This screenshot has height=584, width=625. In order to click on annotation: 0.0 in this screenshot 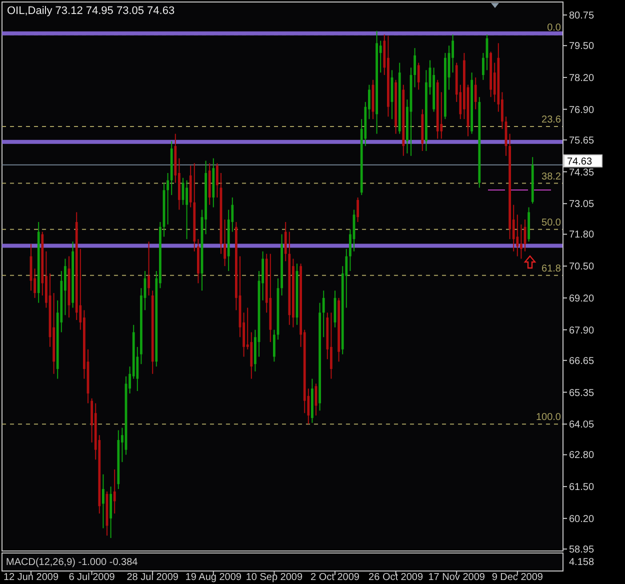, I will do `click(554, 28)`.